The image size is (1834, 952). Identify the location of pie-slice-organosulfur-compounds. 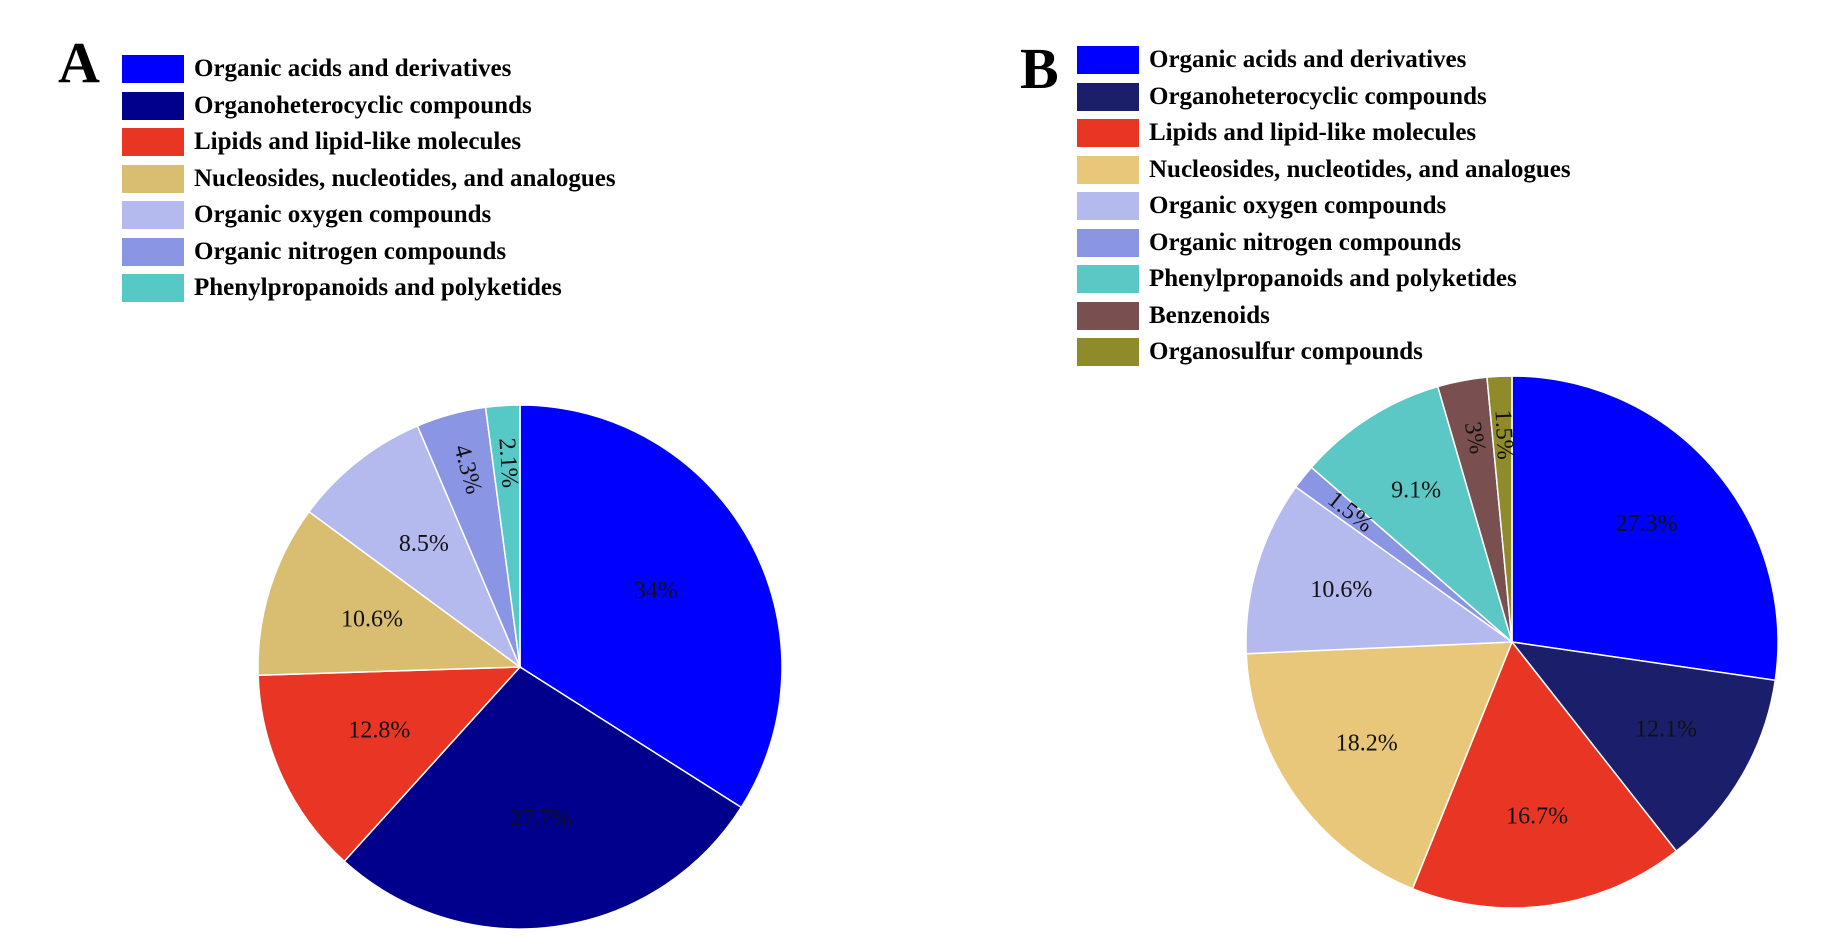
(1499, 509).